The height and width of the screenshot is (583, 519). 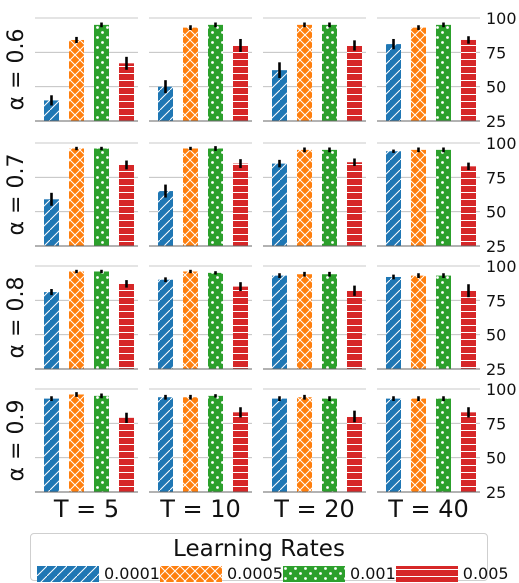 I want to click on col-label: T = 5, so click(x=86, y=509).